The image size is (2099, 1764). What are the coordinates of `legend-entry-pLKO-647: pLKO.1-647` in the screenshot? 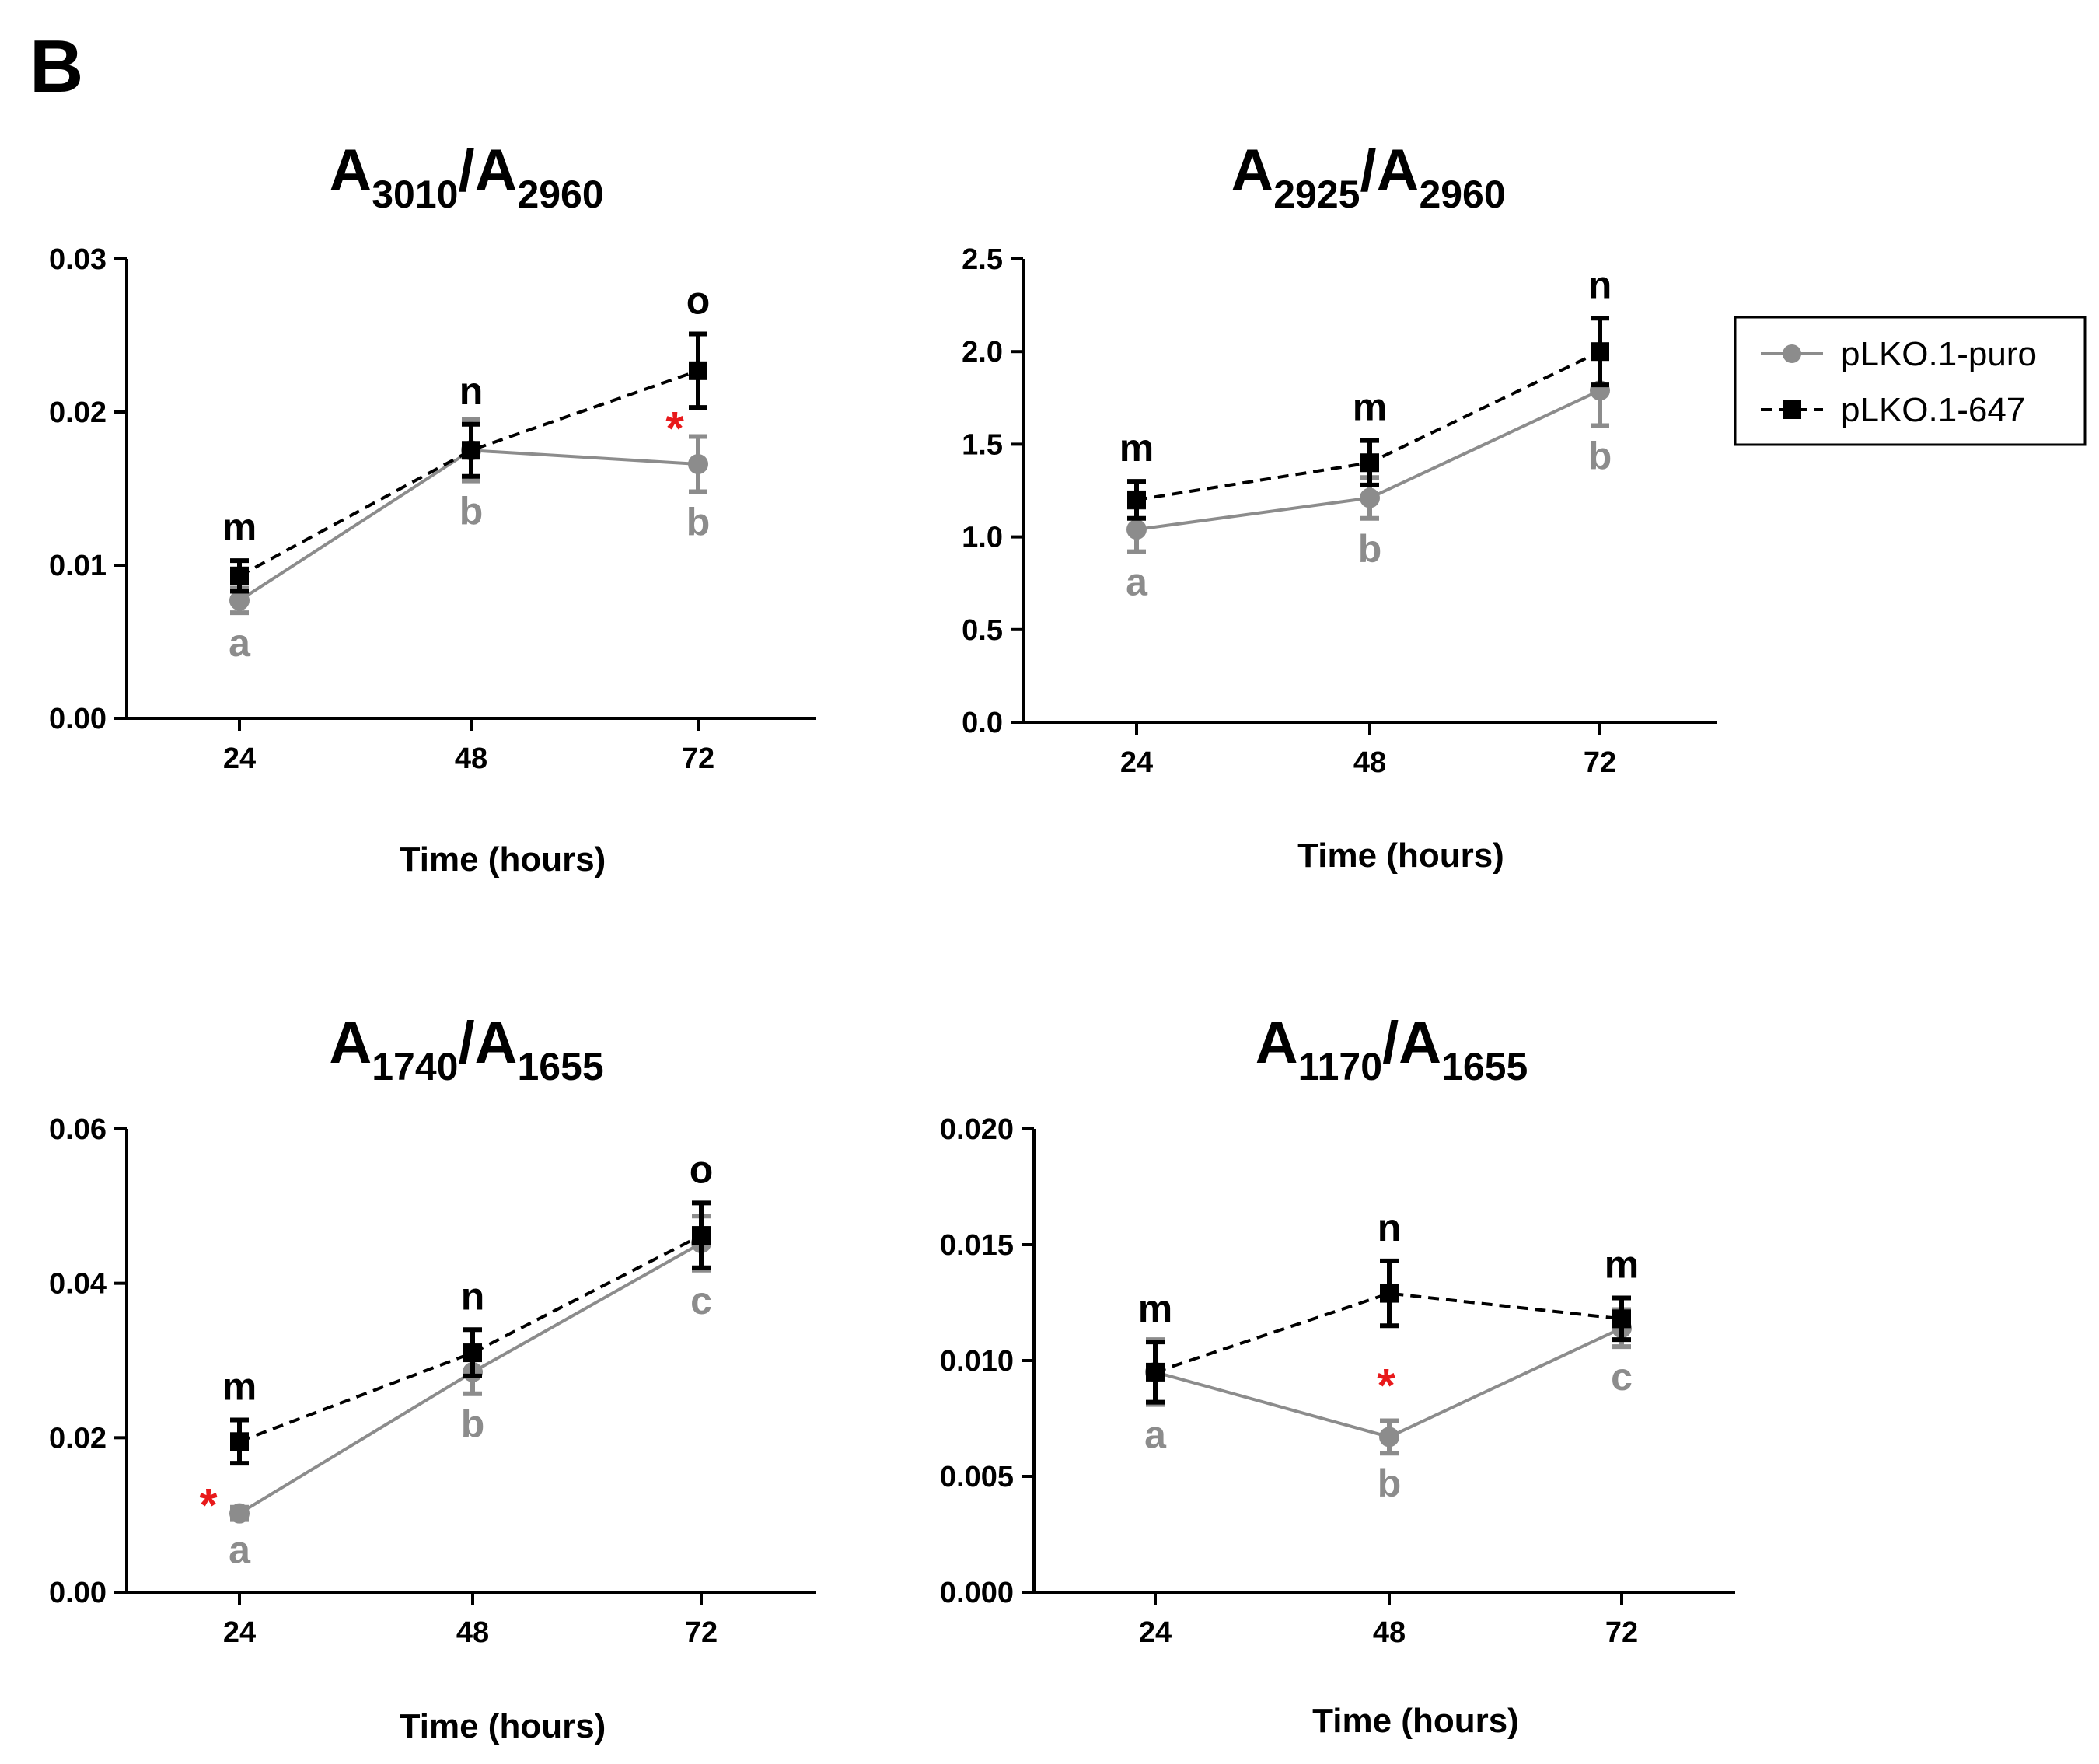 It's located at (1893, 410).